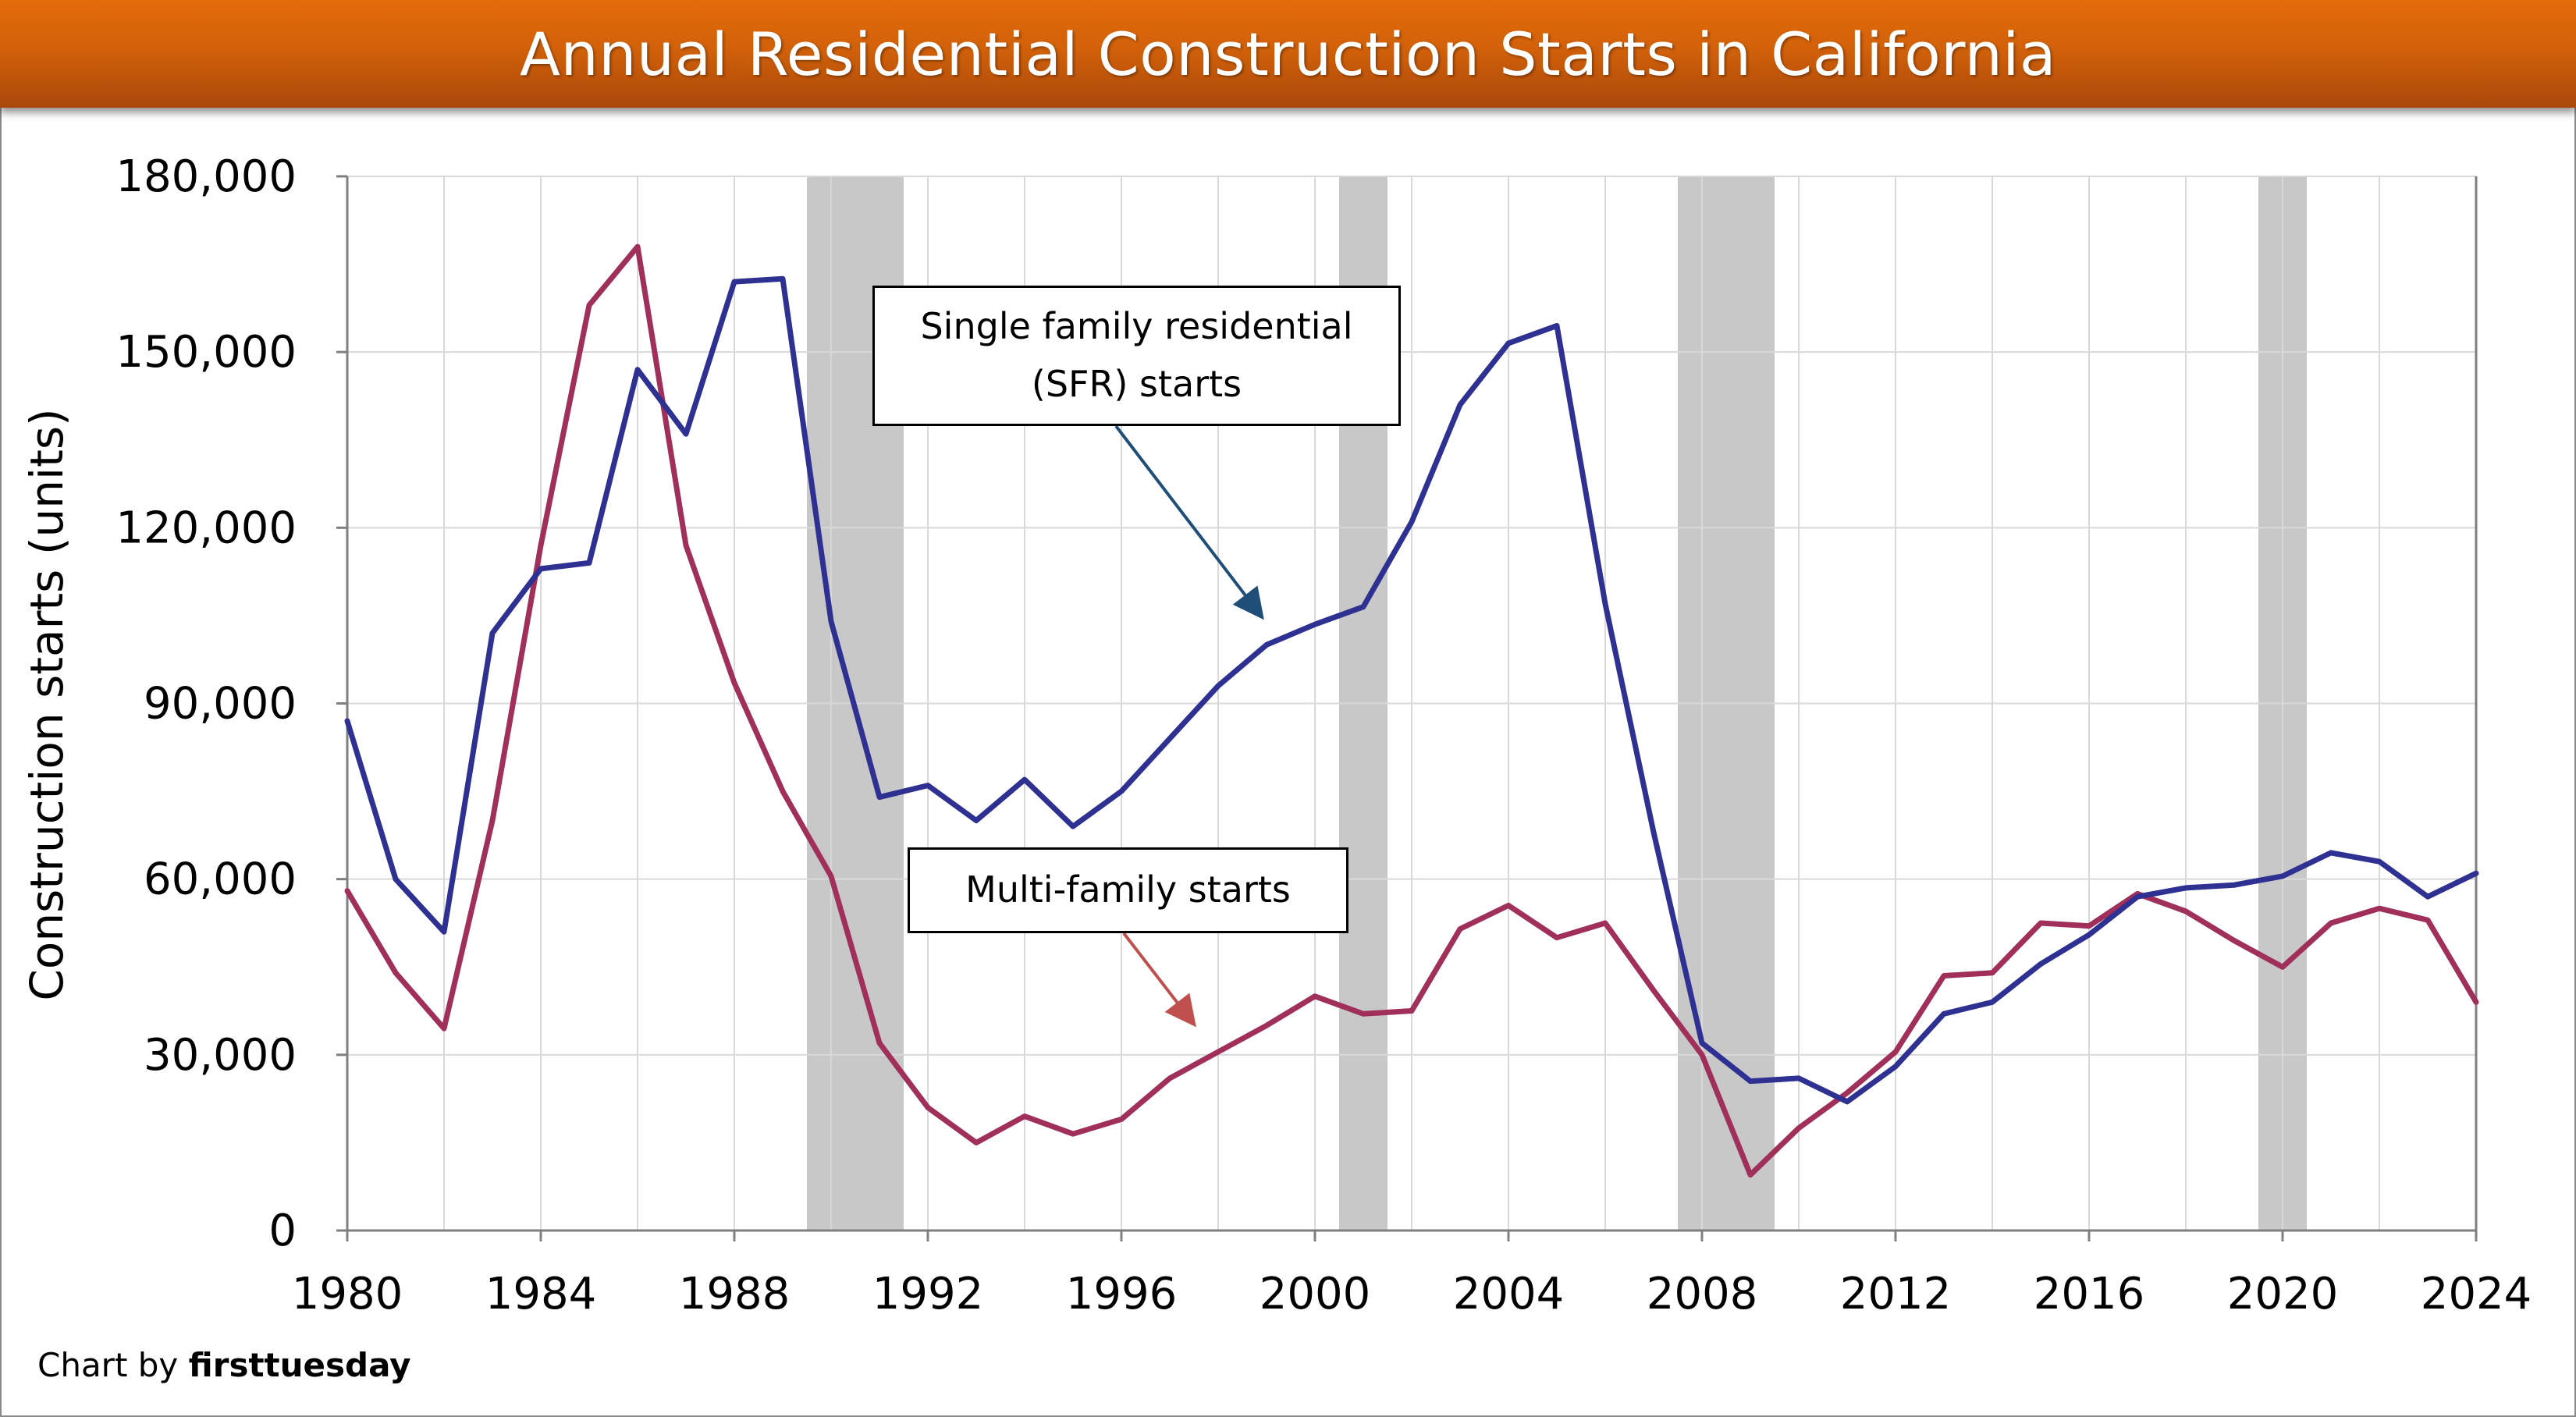 The height and width of the screenshot is (1417, 2576). What do you see at coordinates (299, 1365) in the screenshot?
I see `credit-brand: firsttuesday` at bounding box center [299, 1365].